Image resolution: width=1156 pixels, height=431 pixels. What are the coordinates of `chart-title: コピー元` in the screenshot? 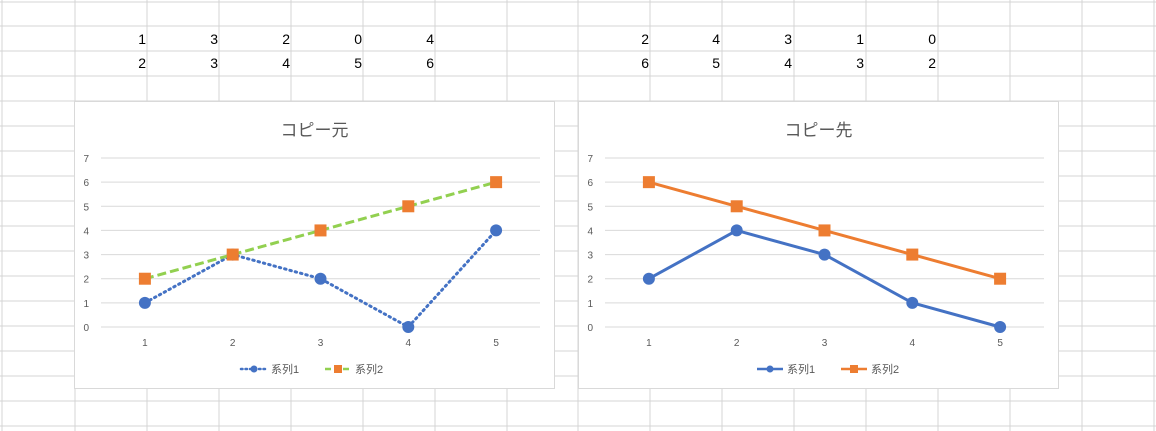 It's located at (314, 130).